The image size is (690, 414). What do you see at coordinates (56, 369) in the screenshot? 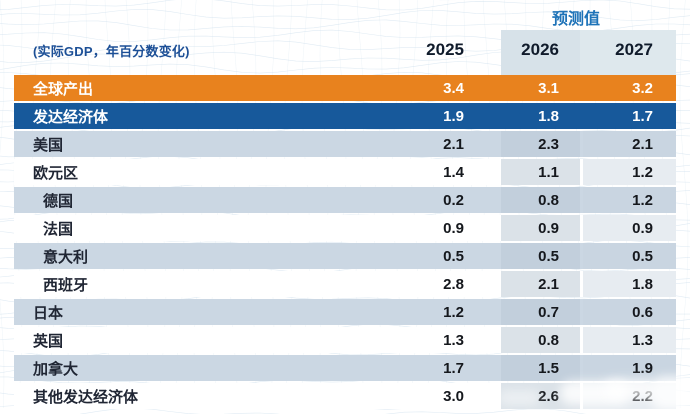
I see `economy-label: 加拿大` at bounding box center [56, 369].